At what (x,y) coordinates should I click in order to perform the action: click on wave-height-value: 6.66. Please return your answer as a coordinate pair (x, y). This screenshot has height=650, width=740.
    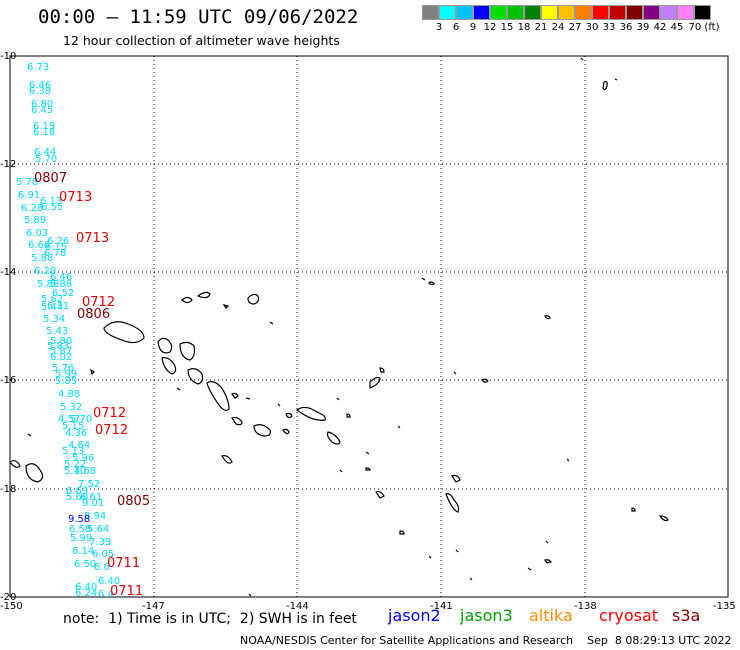
    Looking at the image, I should click on (39, 245).